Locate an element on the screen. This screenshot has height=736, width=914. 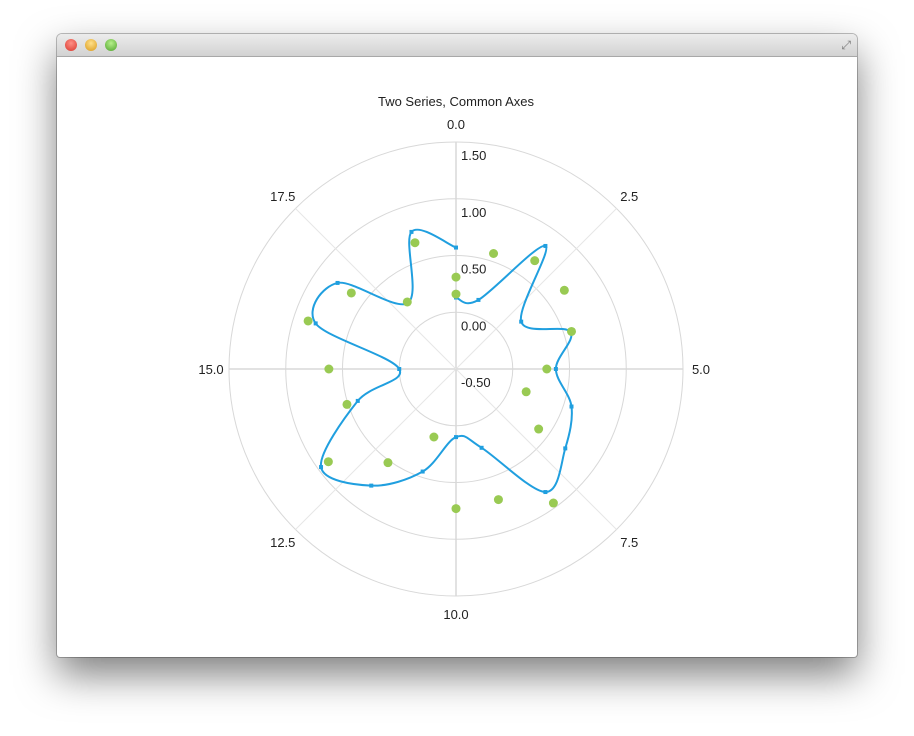
radial-tick-label: 0.00 is located at coordinates (473, 325).